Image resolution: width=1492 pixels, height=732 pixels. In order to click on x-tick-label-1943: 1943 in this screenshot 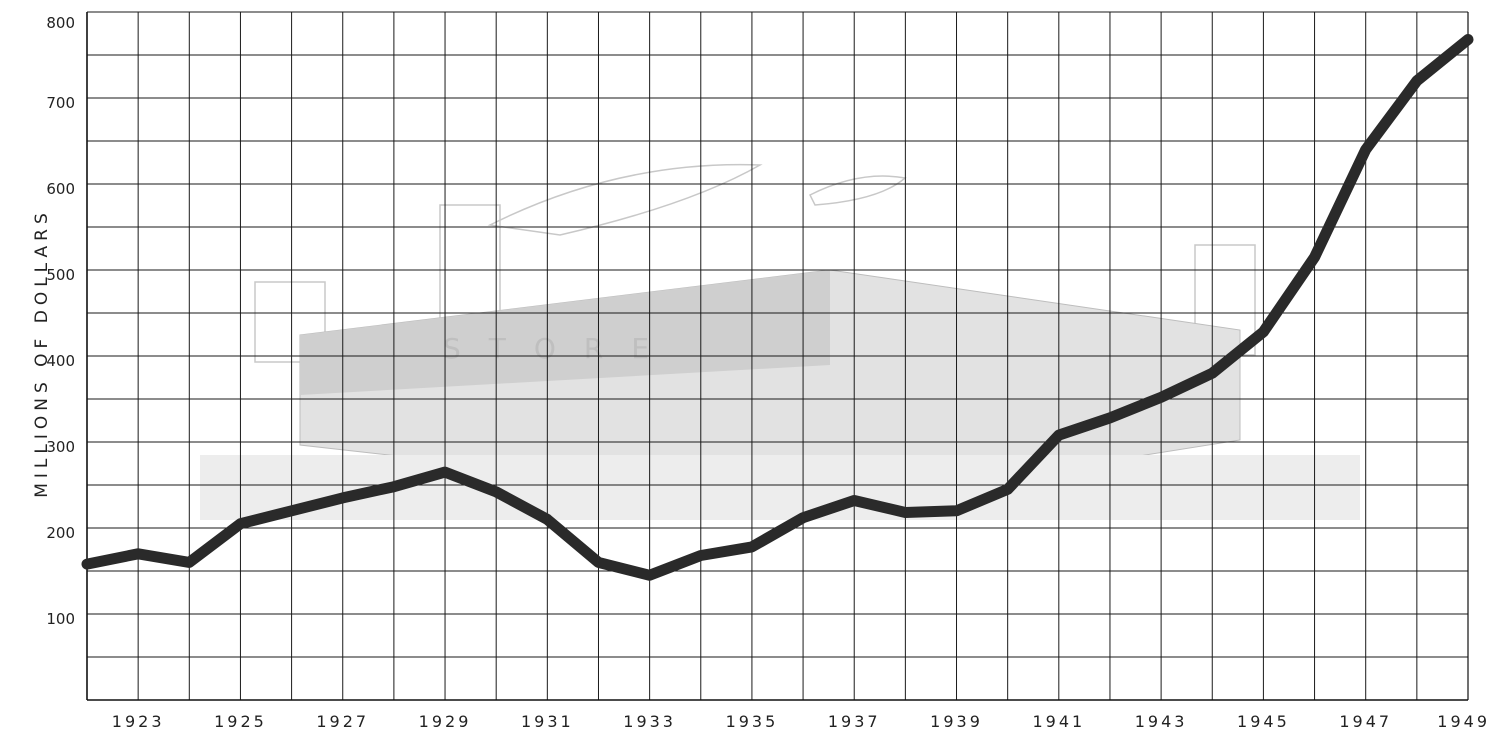, I will do `click(1161, 721)`.